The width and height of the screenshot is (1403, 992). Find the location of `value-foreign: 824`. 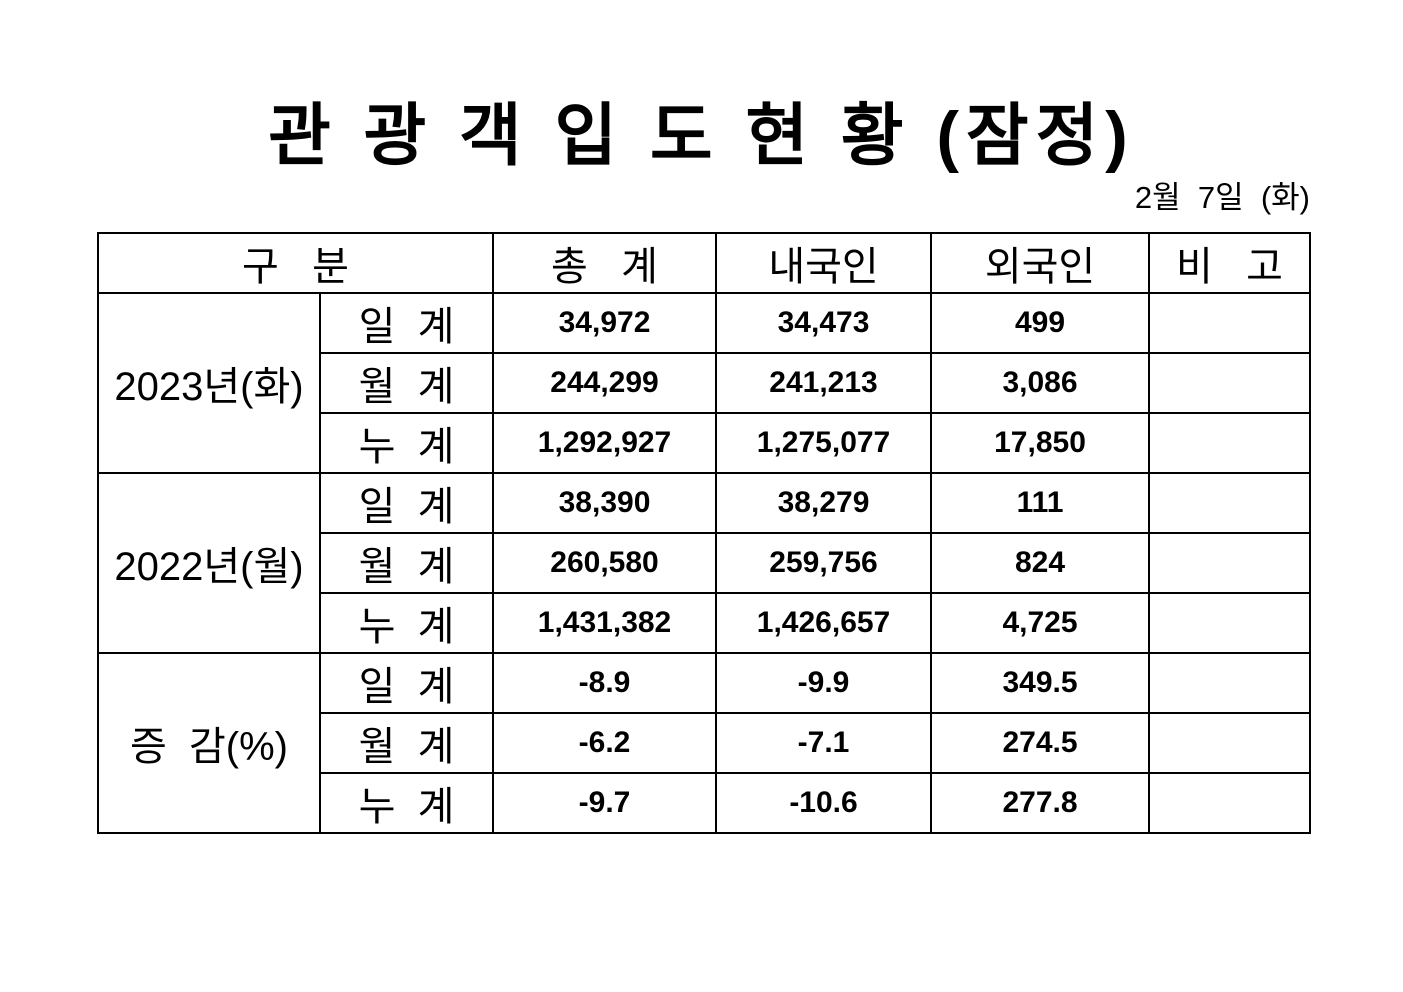

value-foreign: 824 is located at coordinates (1040, 563).